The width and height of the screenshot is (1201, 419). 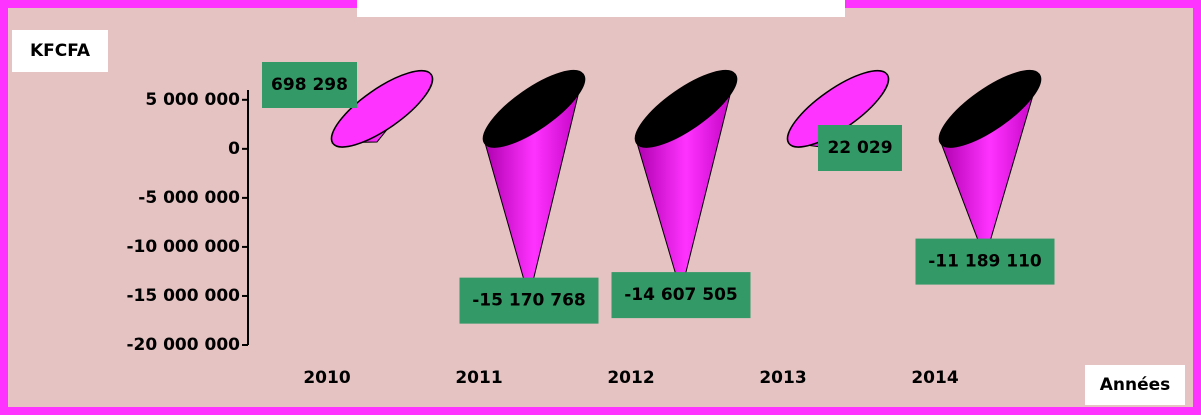 I want to click on top-patch, so click(x=601, y=8).